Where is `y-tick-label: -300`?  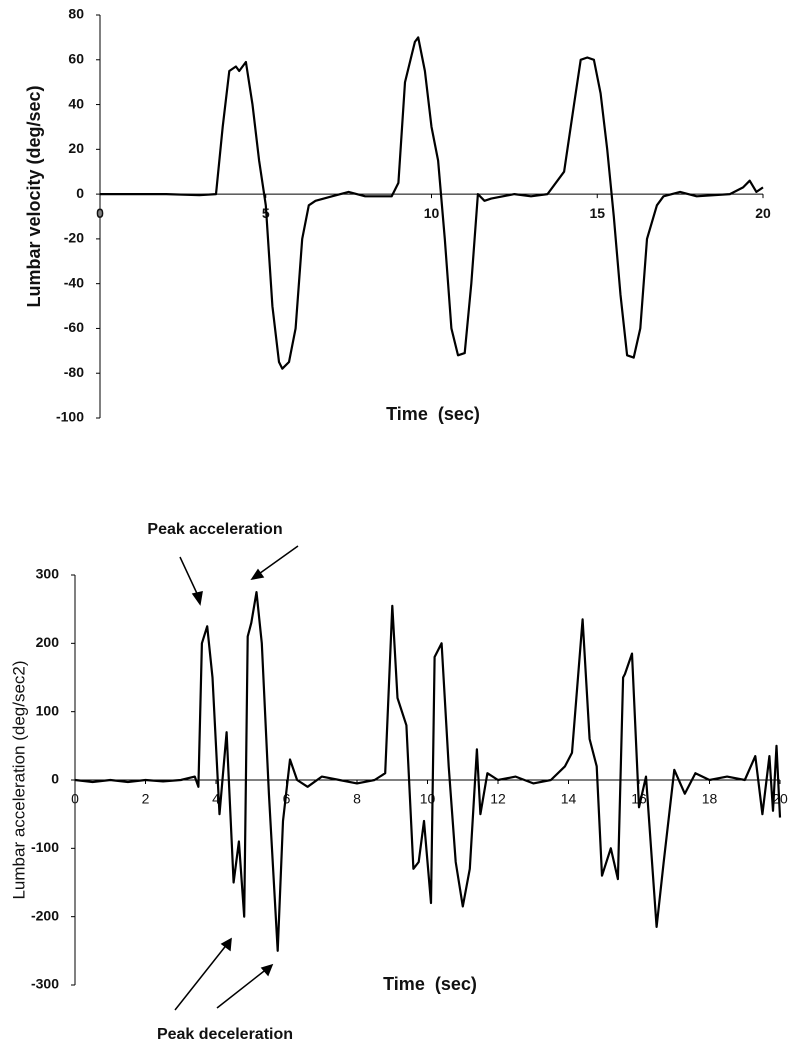
y-tick-label: -300 is located at coordinates (45, 984).